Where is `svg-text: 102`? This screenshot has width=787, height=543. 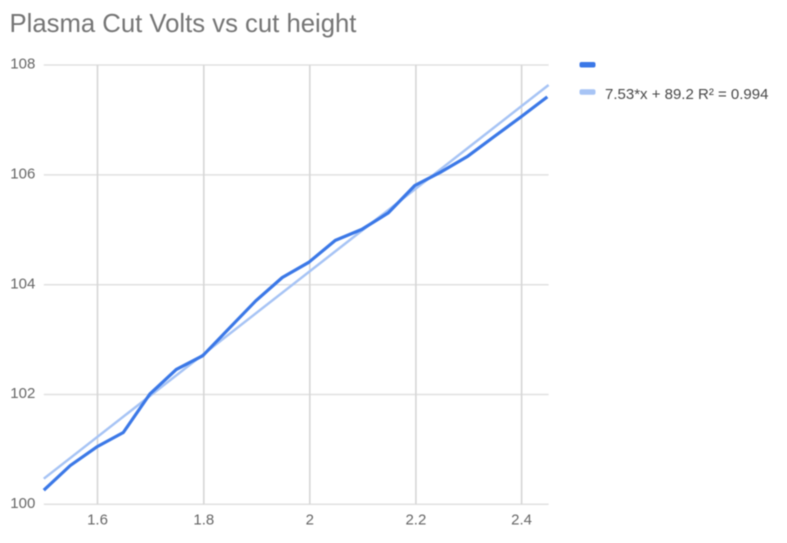 svg-text: 102 is located at coordinates (22, 393).